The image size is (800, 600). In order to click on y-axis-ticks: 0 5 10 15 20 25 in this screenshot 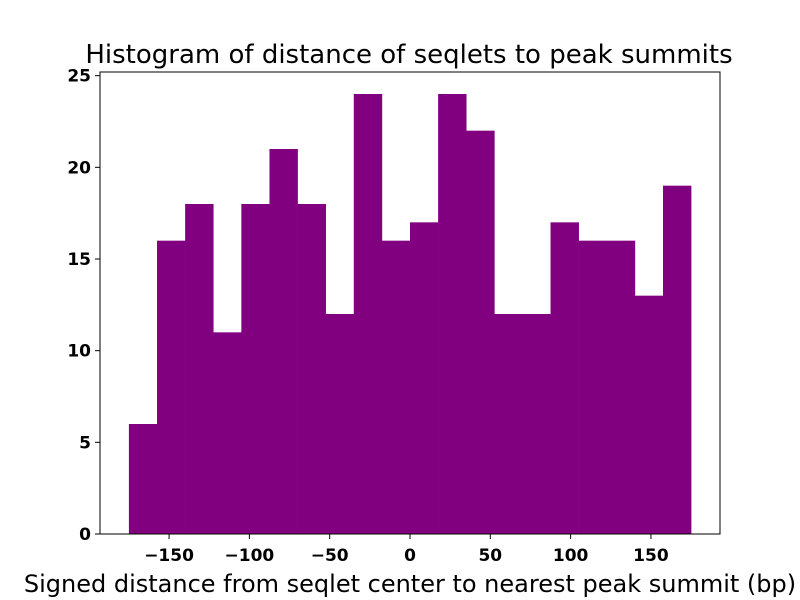, I will do `click(83, 306)`.